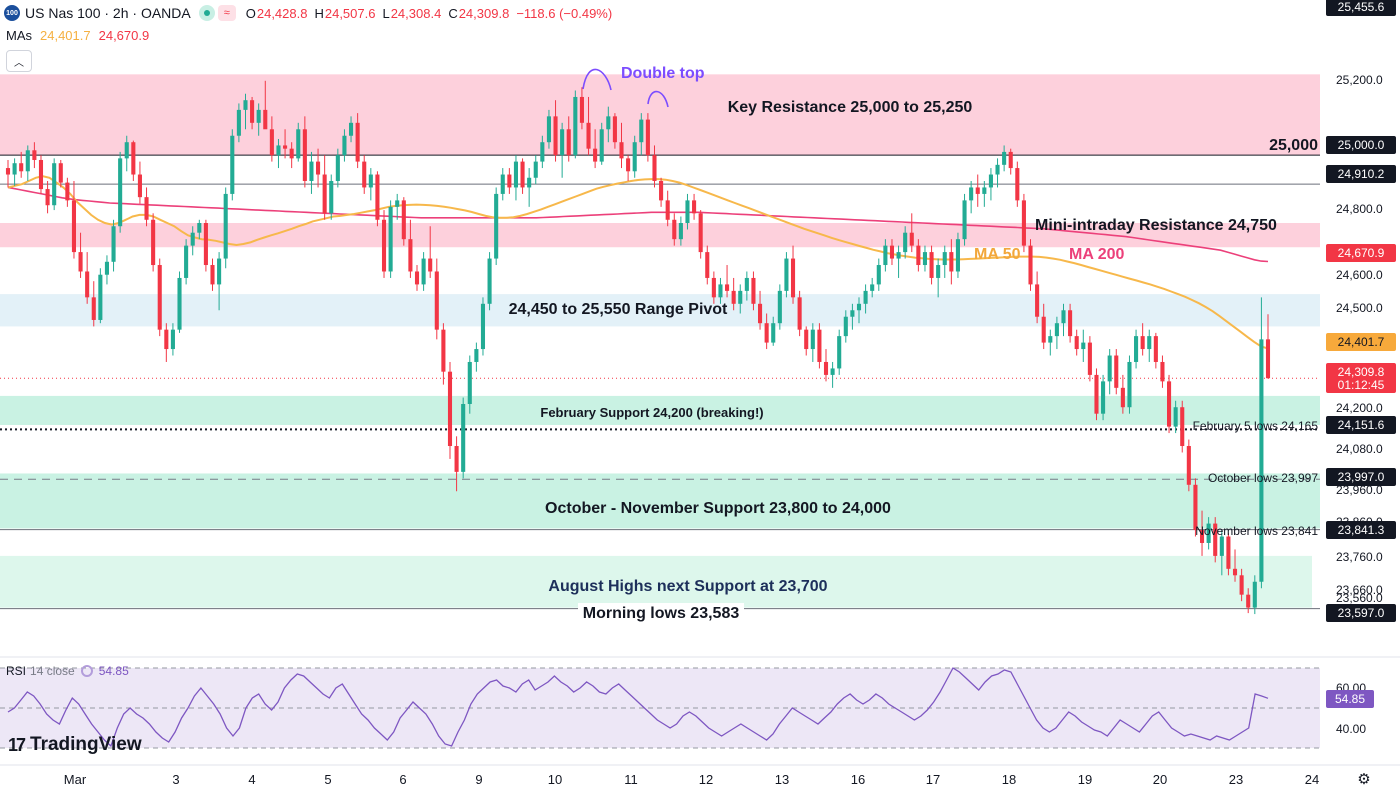 This screenshot has width=1400, height=793. I want to click on rsi-label: RSI, so click(16, 671).